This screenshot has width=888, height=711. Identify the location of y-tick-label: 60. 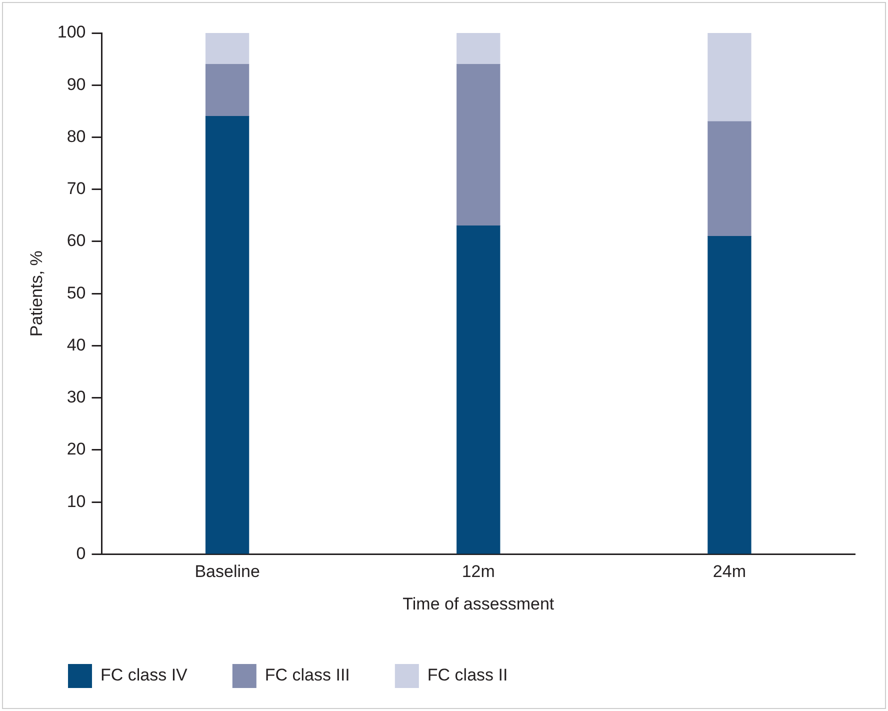
(76, 240).